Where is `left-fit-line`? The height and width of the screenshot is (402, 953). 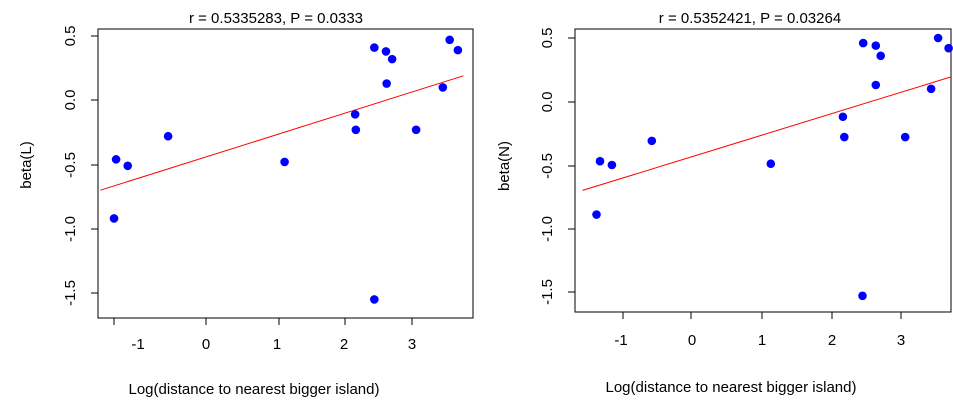 left-fit-line is located at coordinates (282, 133).